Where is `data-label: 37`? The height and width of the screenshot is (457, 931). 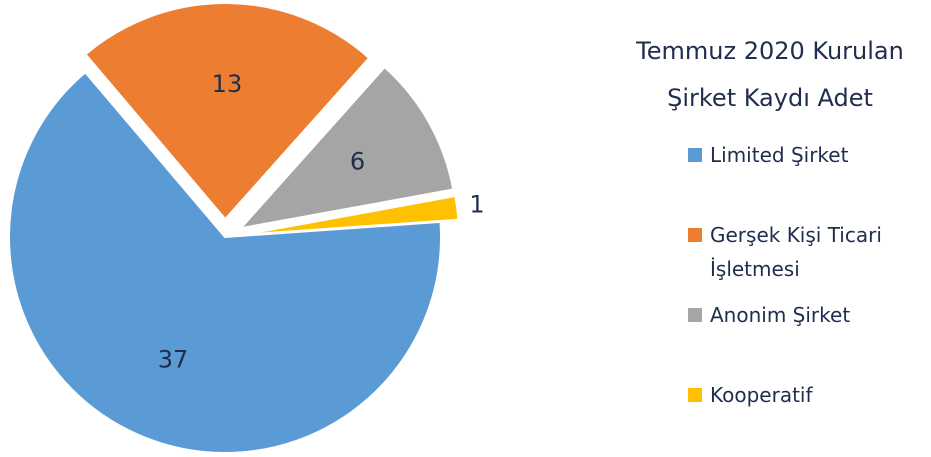
data-label: 37 is located at coordinates (173, 359).